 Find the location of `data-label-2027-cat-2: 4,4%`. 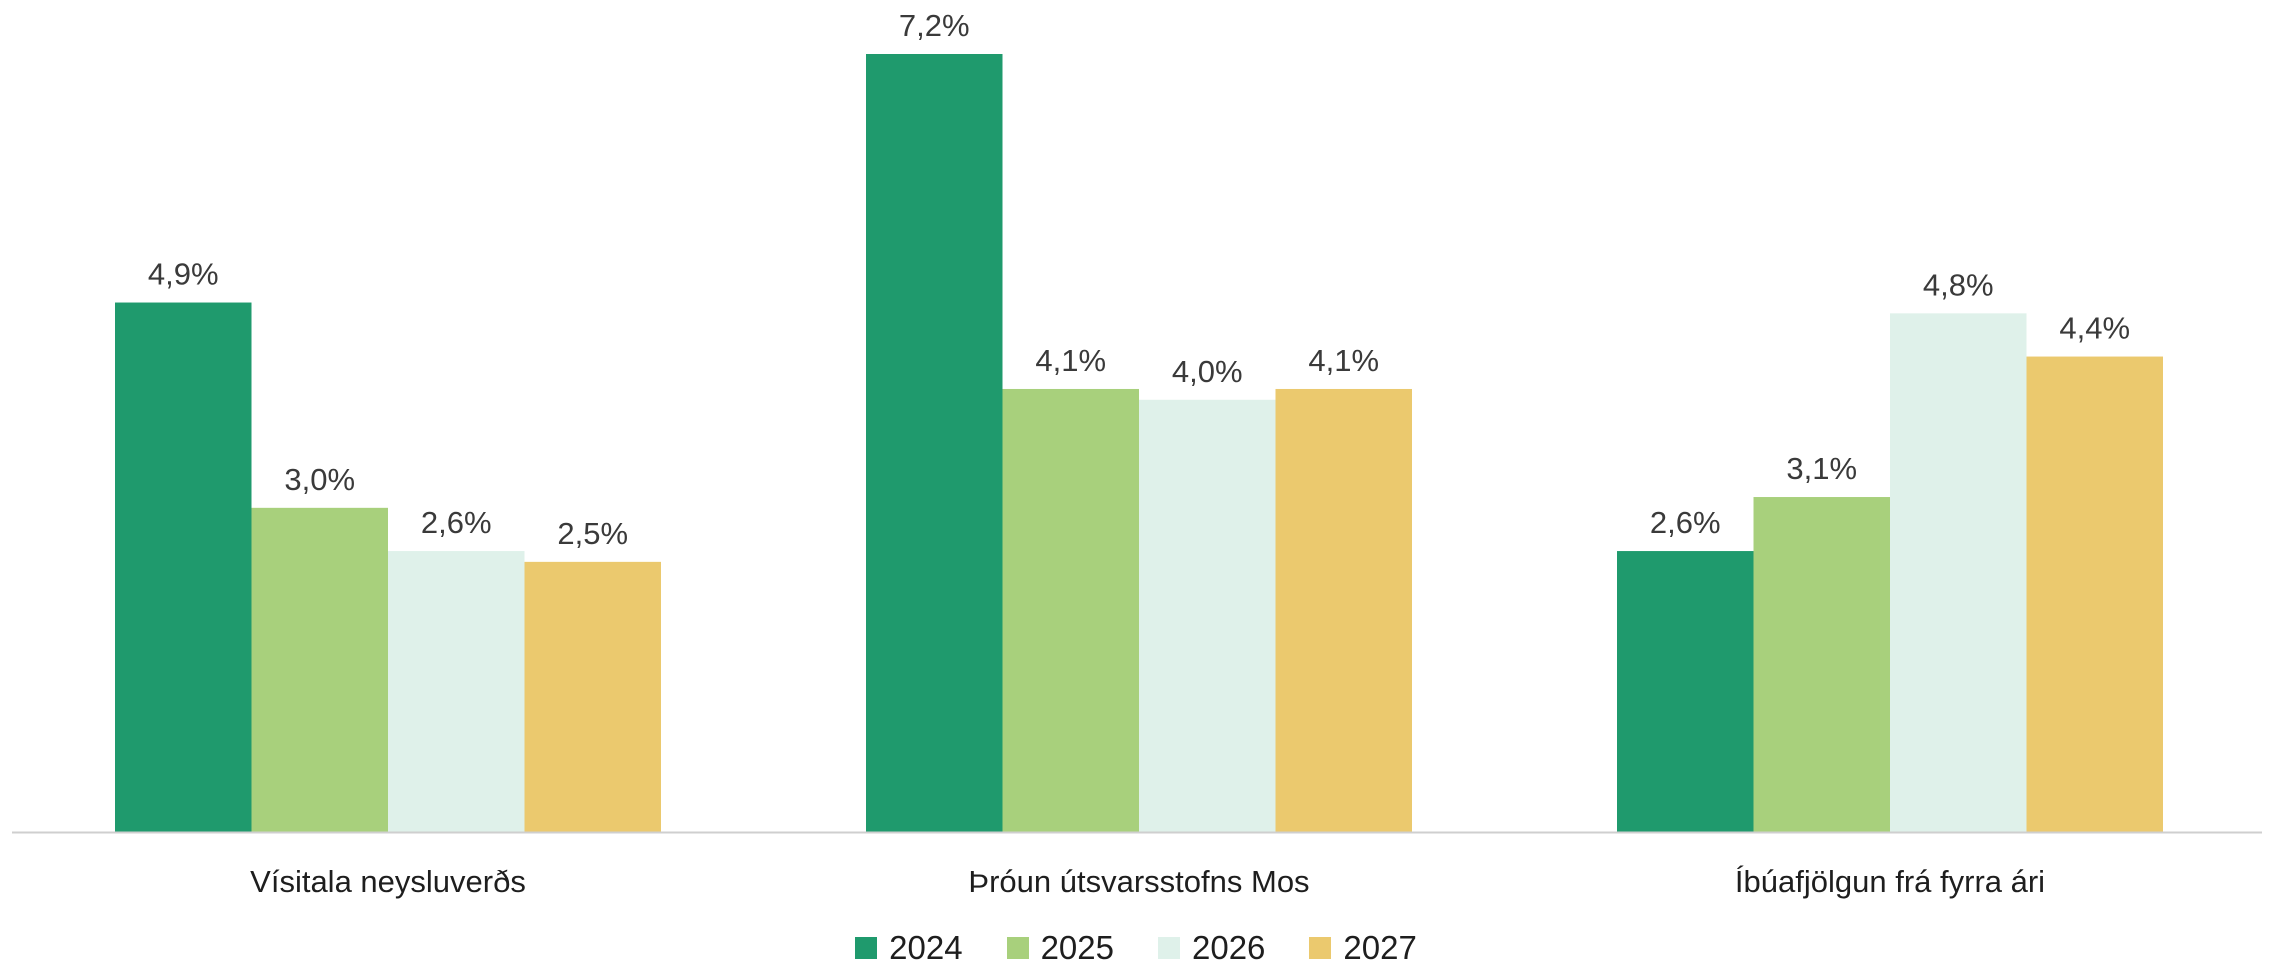

data-label-2027-cat-2: 4,4% is located at coordinates (2094, 328).